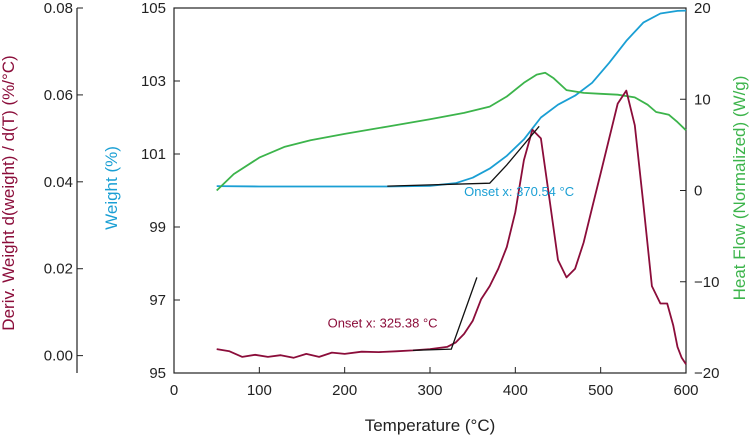  What do you see at coordinates (58, 182) in the screenshot?
I see `deriv-tick-label: 0.04` at bounding box center [58, 182].